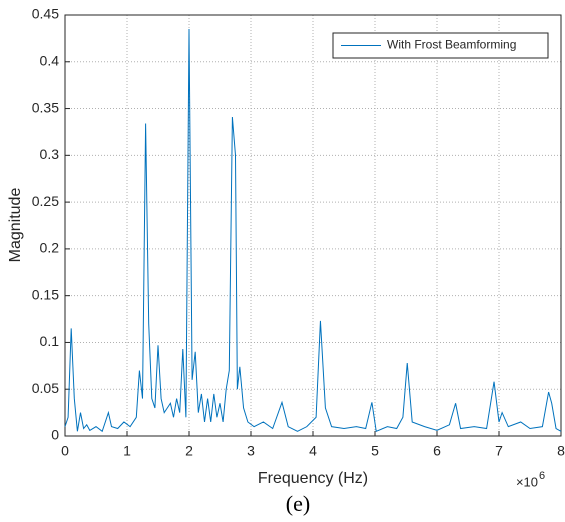 This screenshot has width=565, height=522. What do you see at coordinates (65, 451) in the screenshot?
I see `x-tick-label: 0` at bounding box center [65, 451].